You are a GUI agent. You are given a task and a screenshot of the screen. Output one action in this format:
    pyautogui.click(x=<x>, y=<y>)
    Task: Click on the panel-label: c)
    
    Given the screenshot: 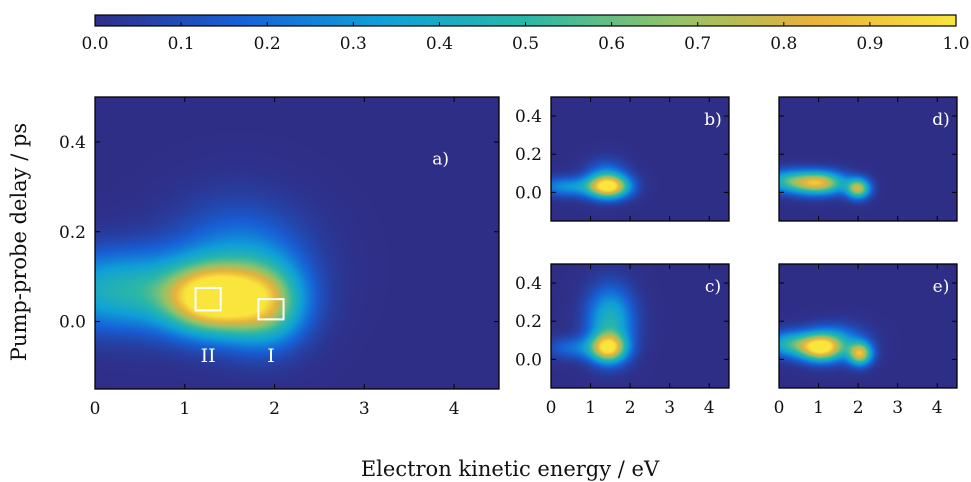 What is the action you would take?
    pyautogui.click(x=713, y=287)
    